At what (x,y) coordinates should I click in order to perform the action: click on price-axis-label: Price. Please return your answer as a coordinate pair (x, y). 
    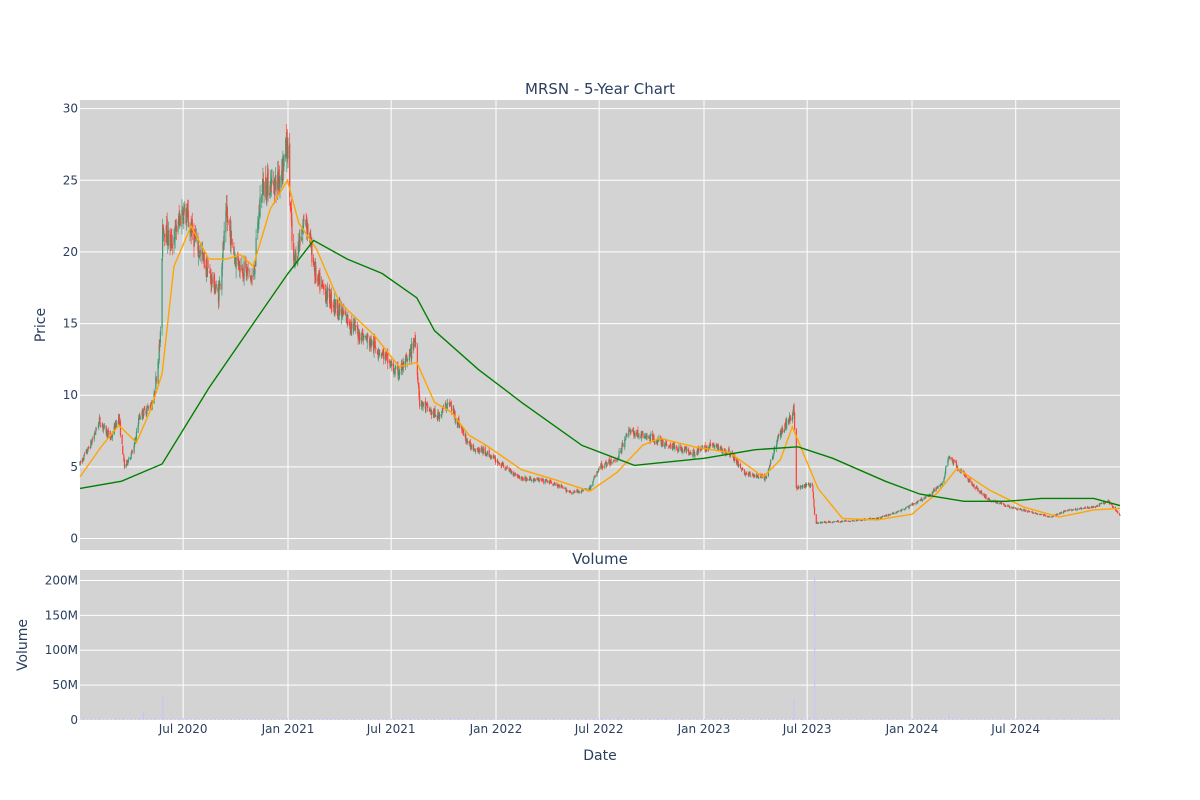
    Looking at the image, I should click on (41, 325).